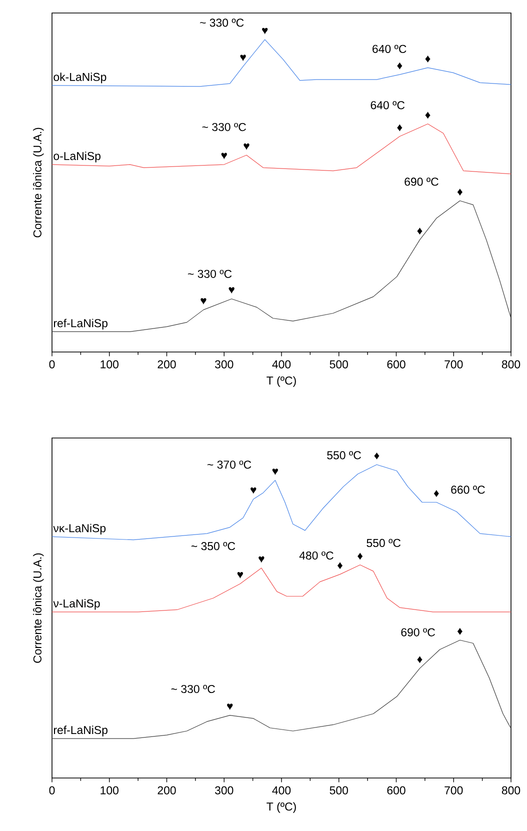 This screenshot has height=831, width=527. I want to click on annotation: ~ 350 ºC, so click(213, 546).